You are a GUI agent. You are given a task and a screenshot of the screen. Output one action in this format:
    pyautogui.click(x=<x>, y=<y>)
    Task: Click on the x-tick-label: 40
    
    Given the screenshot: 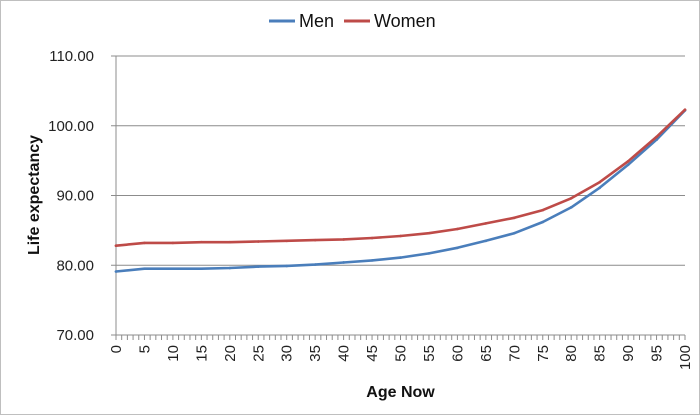 What is the action you would take?
    pyautogui.click(x=344, y=353)
    